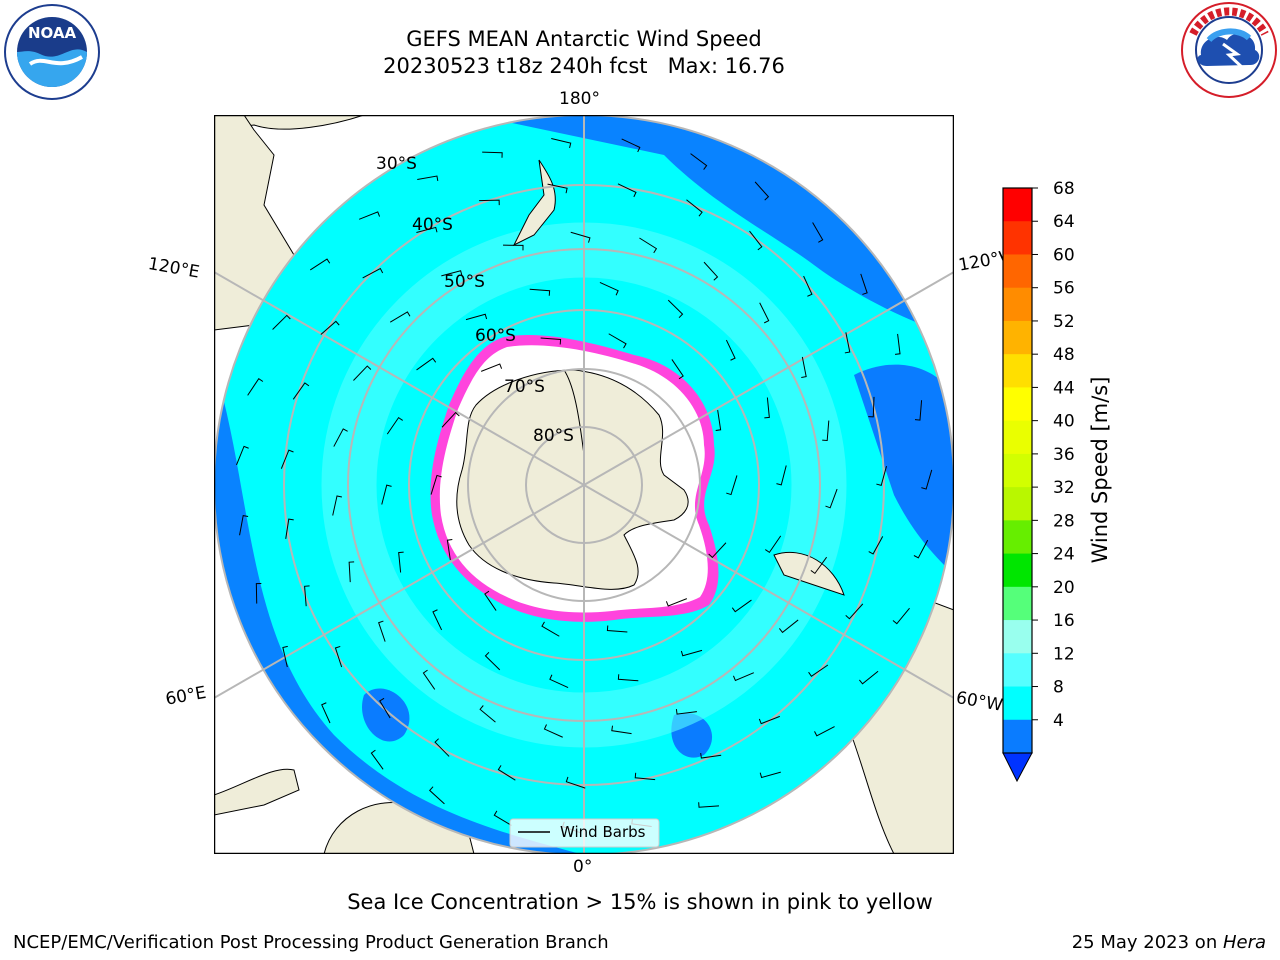 This screenshot has width=1280, height=960. I want to click on colorbar-tick-label: 24, so click(1064, 555).